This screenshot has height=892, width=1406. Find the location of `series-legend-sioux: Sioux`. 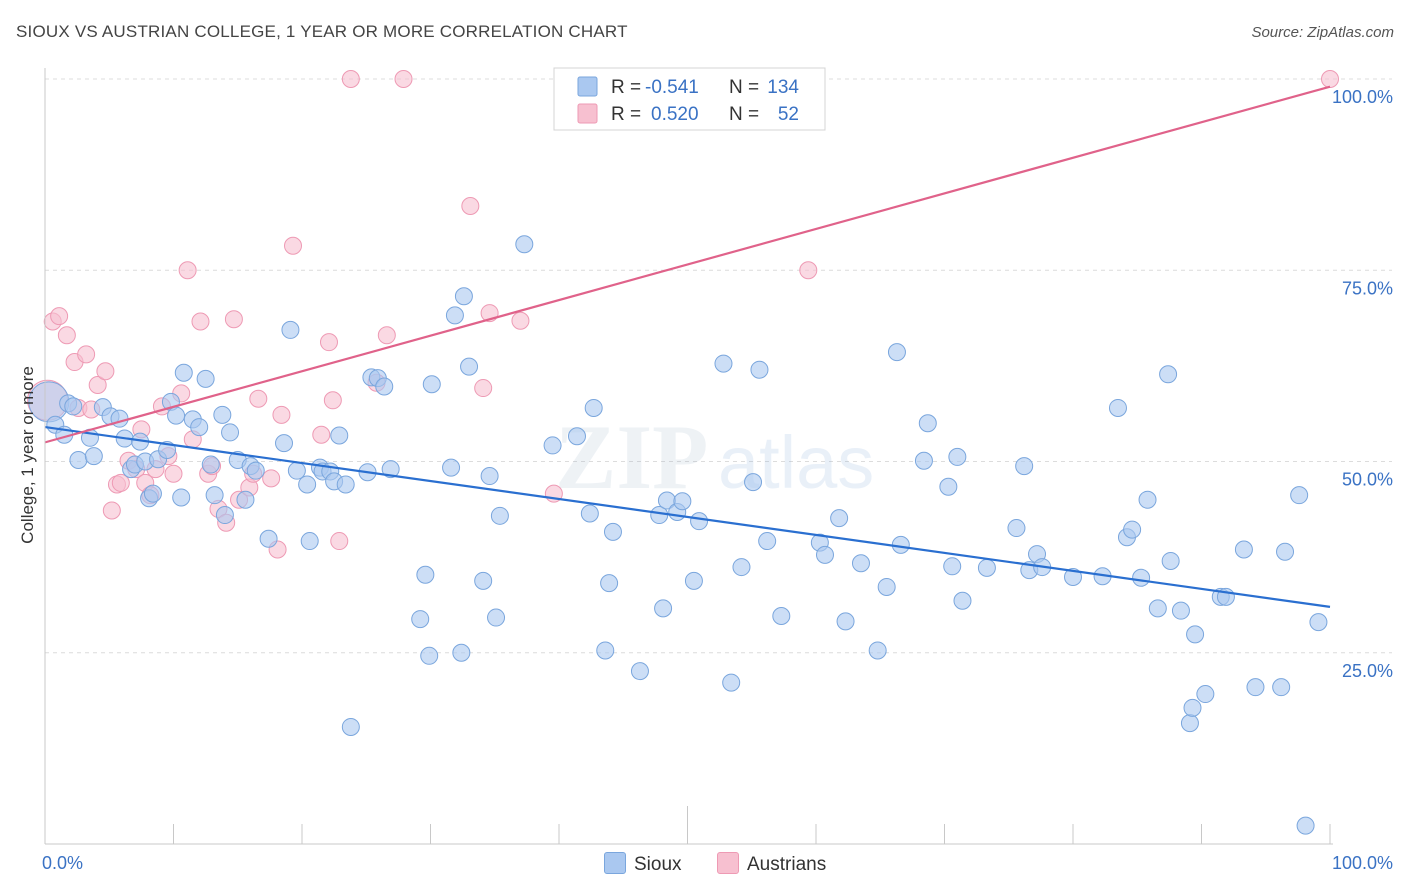

series-legend-sioux: Sioux is located at coordinates (643, 864).